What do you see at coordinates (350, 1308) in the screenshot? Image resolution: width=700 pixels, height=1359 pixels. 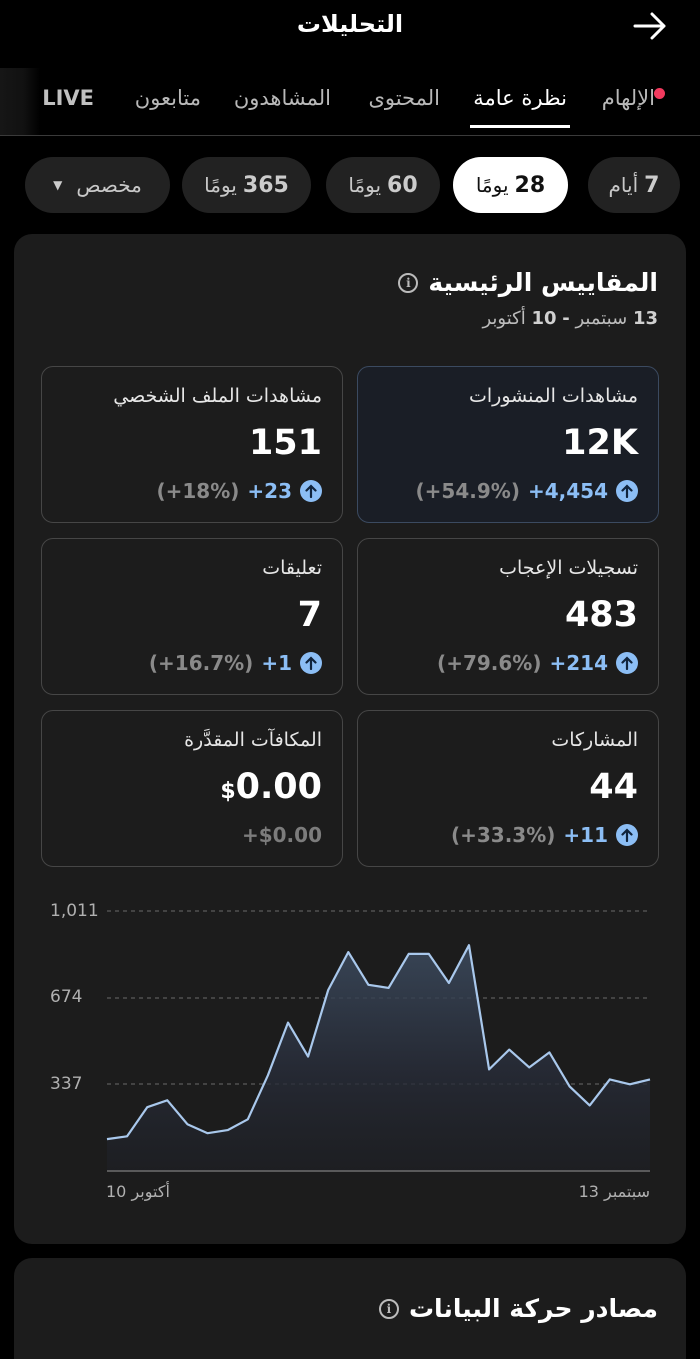 I see `traffic-sources-card: مصادر حركة البيانات i` at bounding box center [350, 1308].